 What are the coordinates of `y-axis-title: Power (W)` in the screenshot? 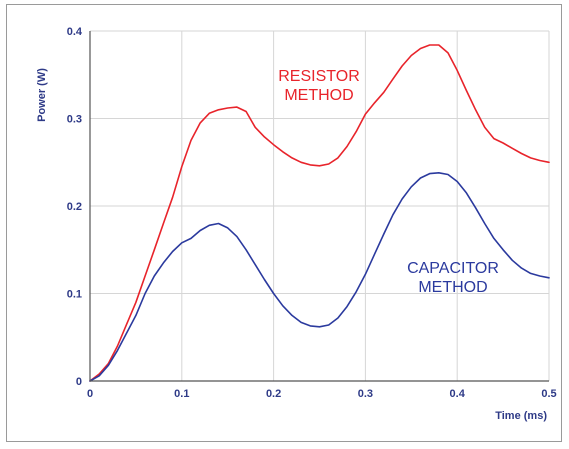 It's located at (42, 95).